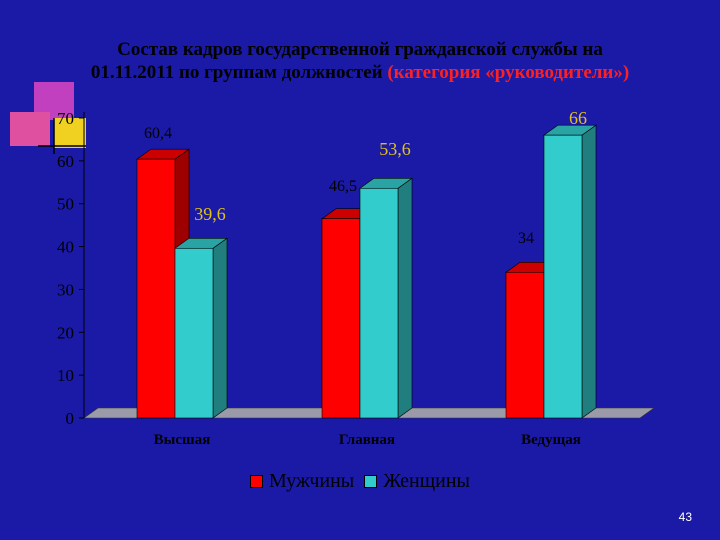 The width and height of the screenshot is (720, 540). I want to click on data-label: 66, so click(578, 118).